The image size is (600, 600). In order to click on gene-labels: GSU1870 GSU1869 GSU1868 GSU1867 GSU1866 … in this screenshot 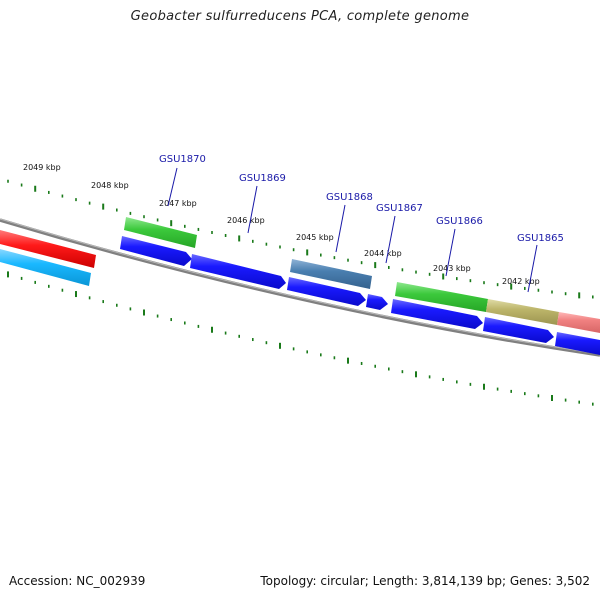, I will do `click(361, 199)`.